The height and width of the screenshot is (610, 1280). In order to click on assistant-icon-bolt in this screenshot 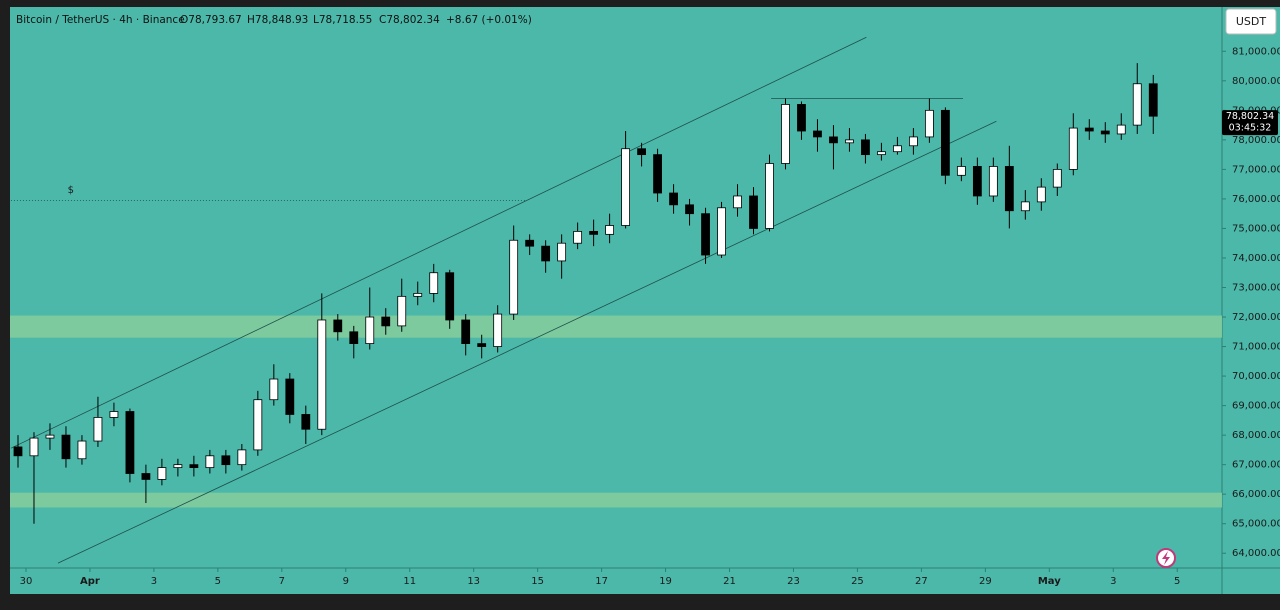, I will do `click(1166, 558)`.